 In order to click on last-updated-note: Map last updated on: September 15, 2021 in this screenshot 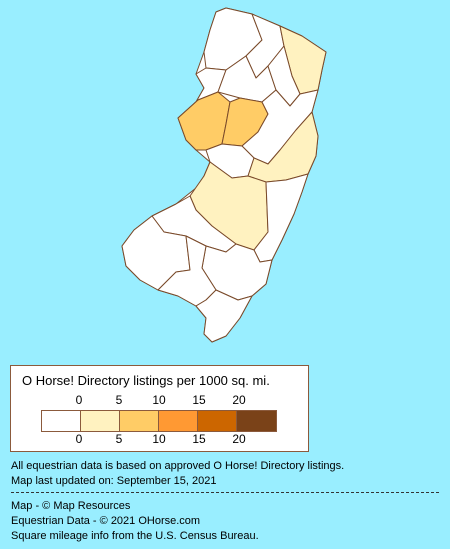, I will do `click(114, 481)`.